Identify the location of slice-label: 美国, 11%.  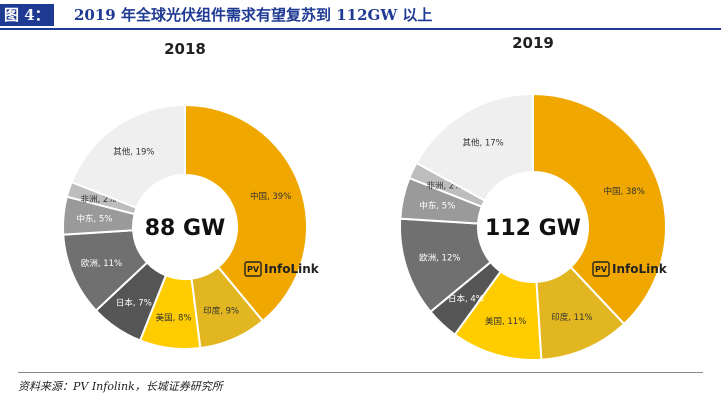
(505, 321).